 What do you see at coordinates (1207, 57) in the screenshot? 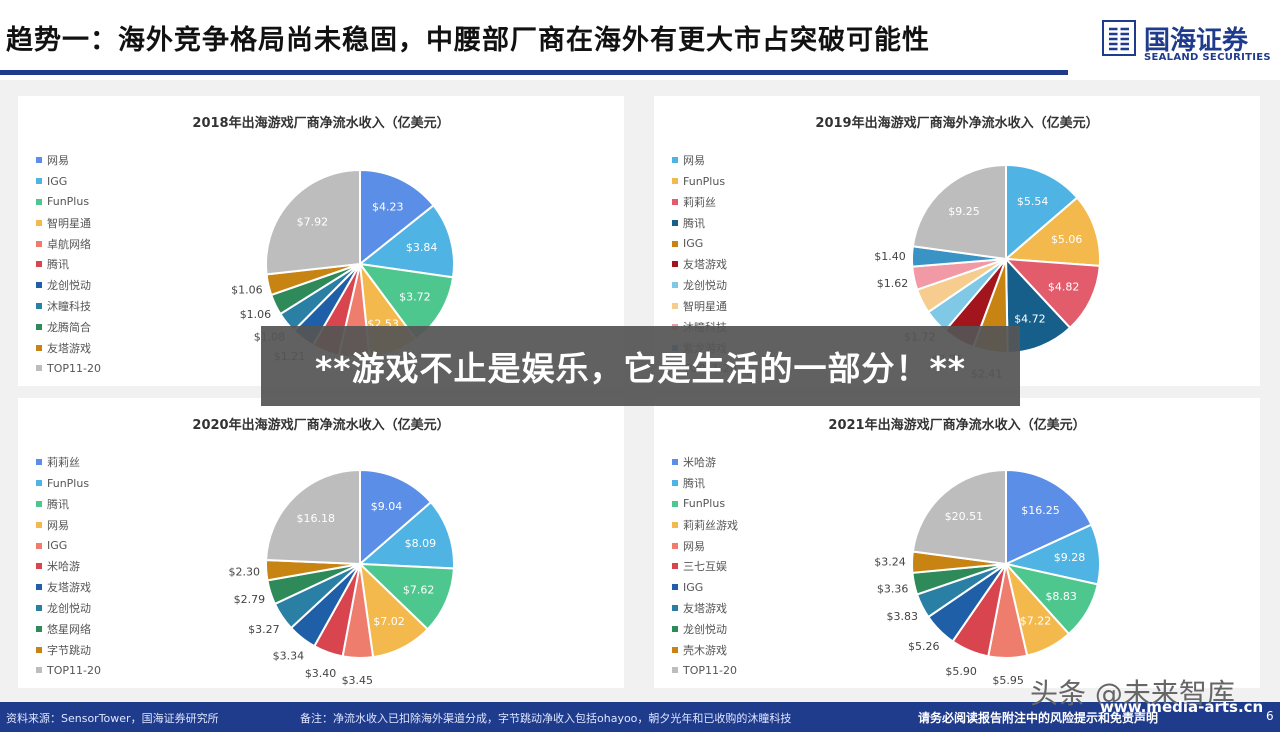
I see `logo-text-en: SEALAND SECURITIES` at bounding box center [1207, 57].